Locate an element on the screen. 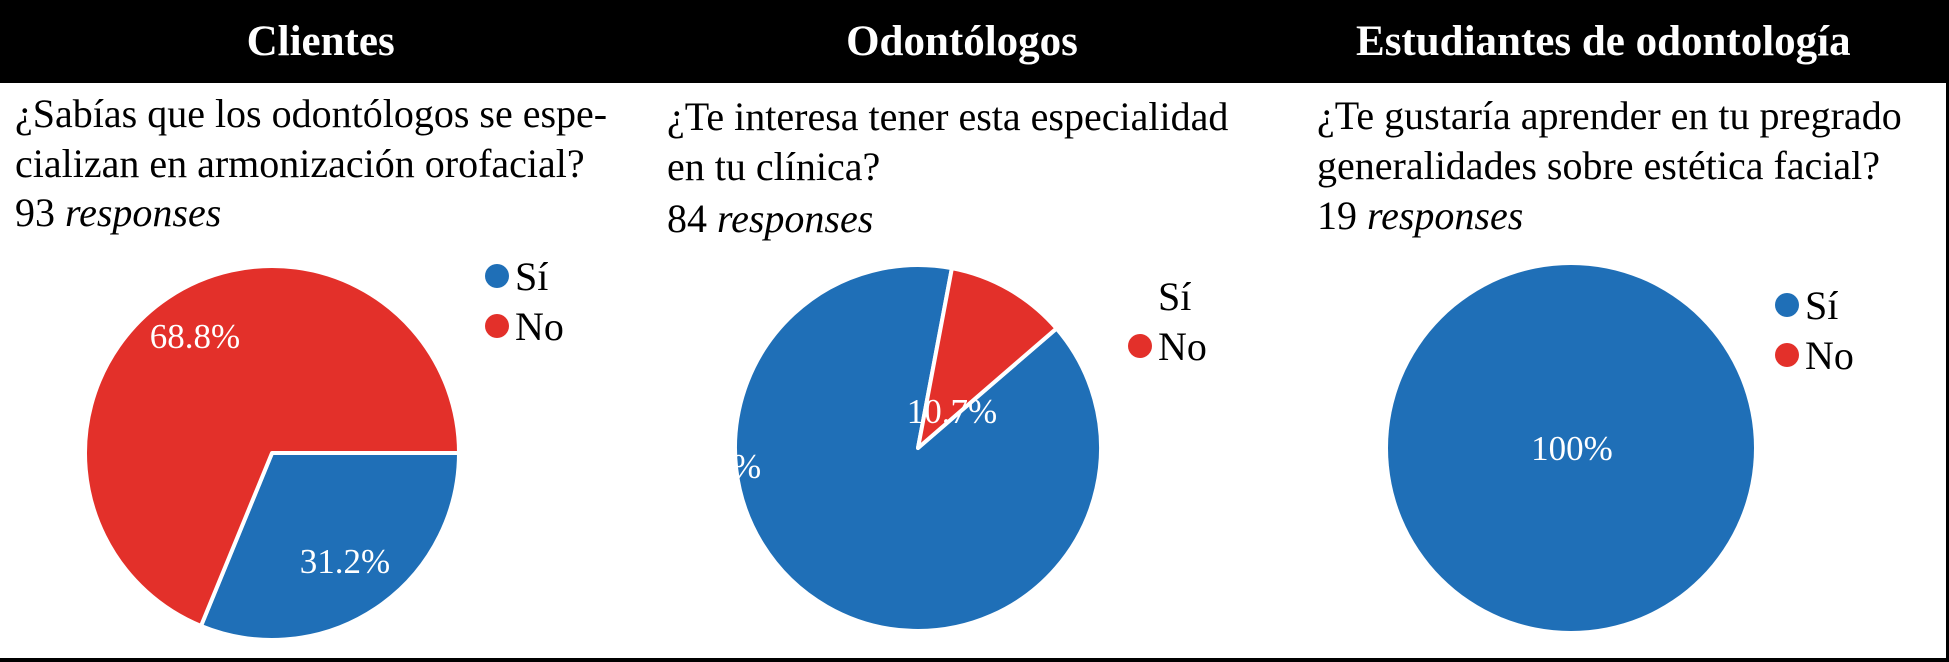 The image size is (1949, 662). frame-right-border is located at coordinates (1947, 372).